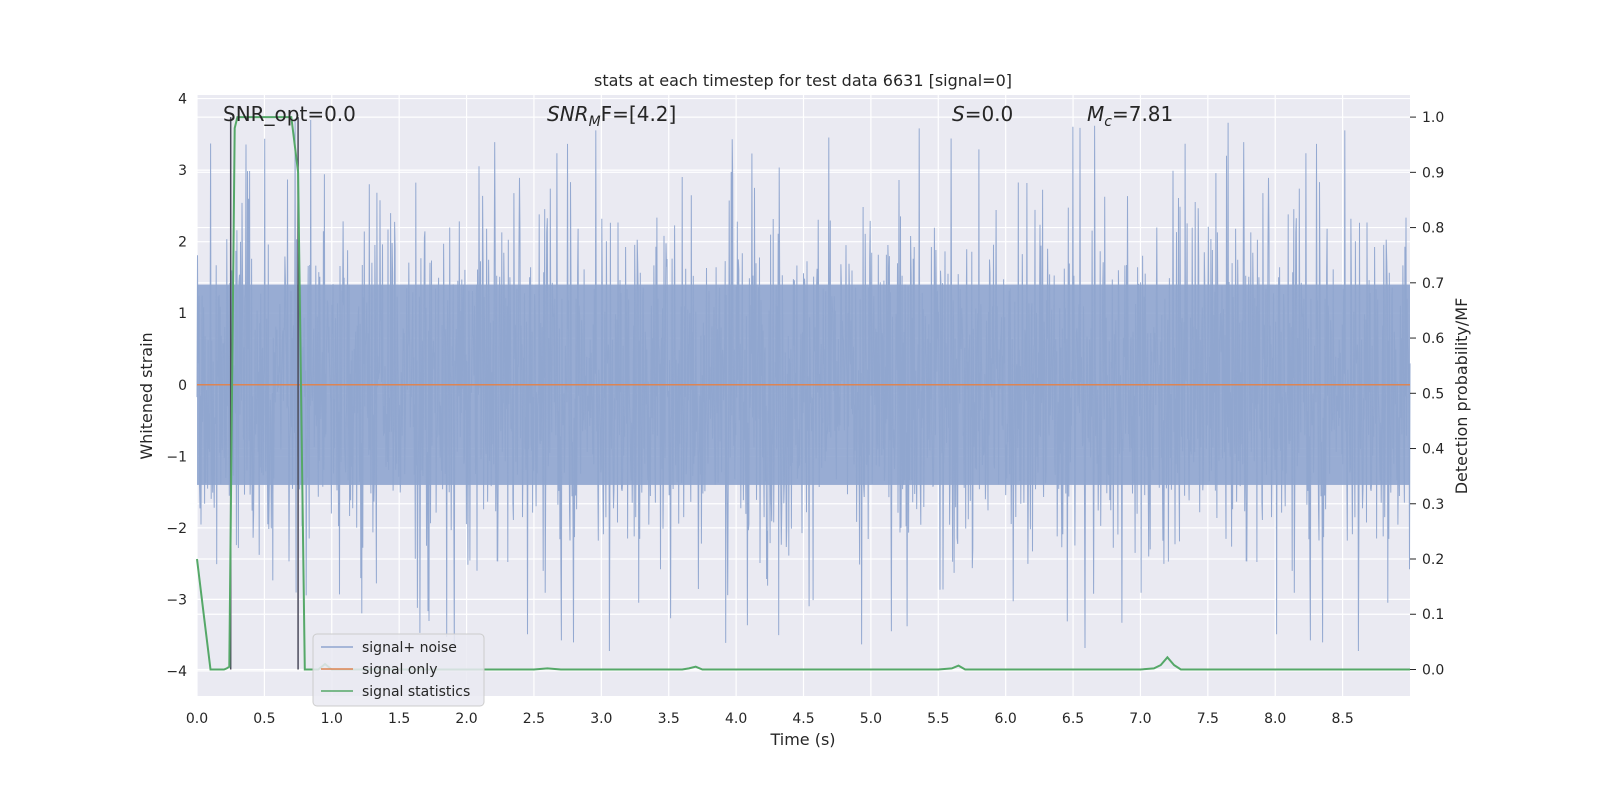 The image size is (1600, 800). Describe the element at coordinates (182, 171) in the screenshot. I see `y-tick-label-left: 3` at that location.